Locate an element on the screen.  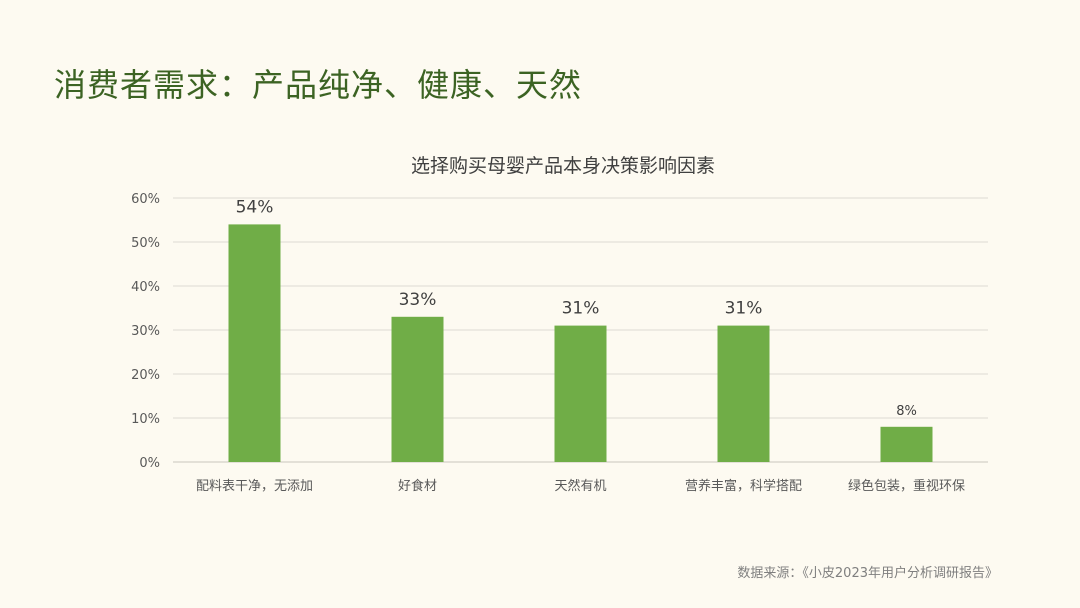
data-label: 8% is located at coordinates (906, 411).